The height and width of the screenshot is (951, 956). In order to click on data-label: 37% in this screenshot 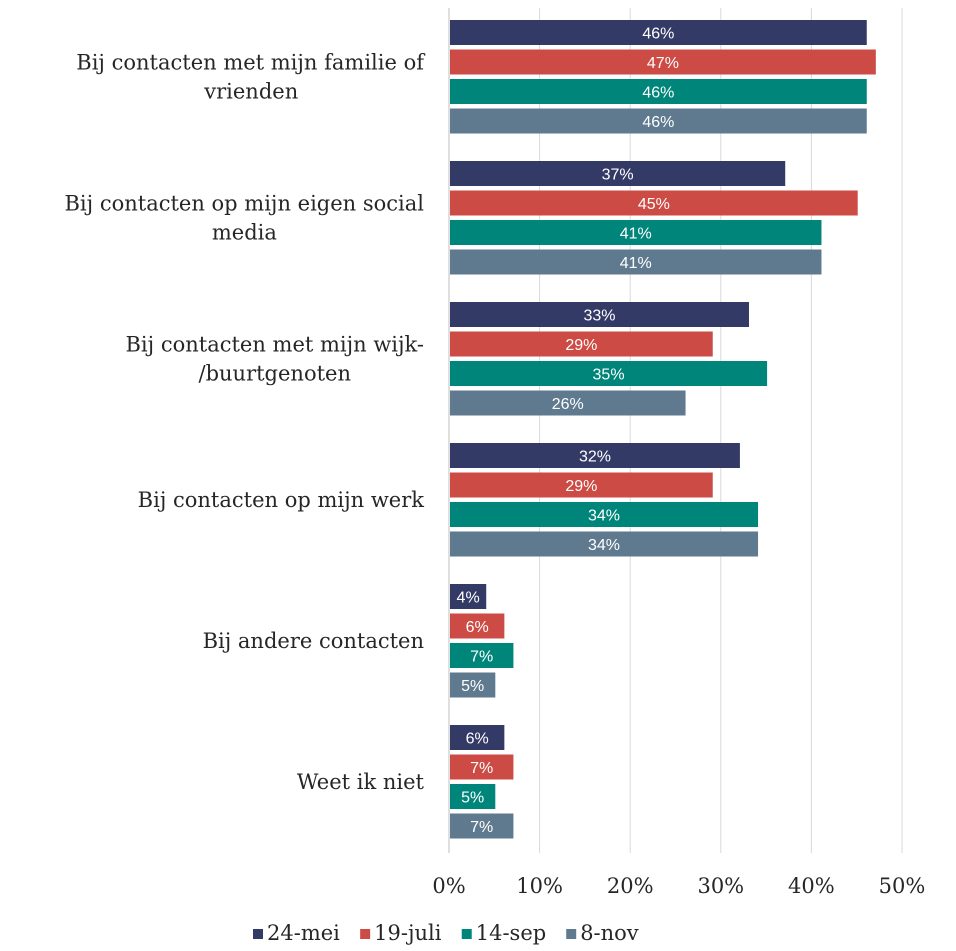, I will do `click(618, 175)`.